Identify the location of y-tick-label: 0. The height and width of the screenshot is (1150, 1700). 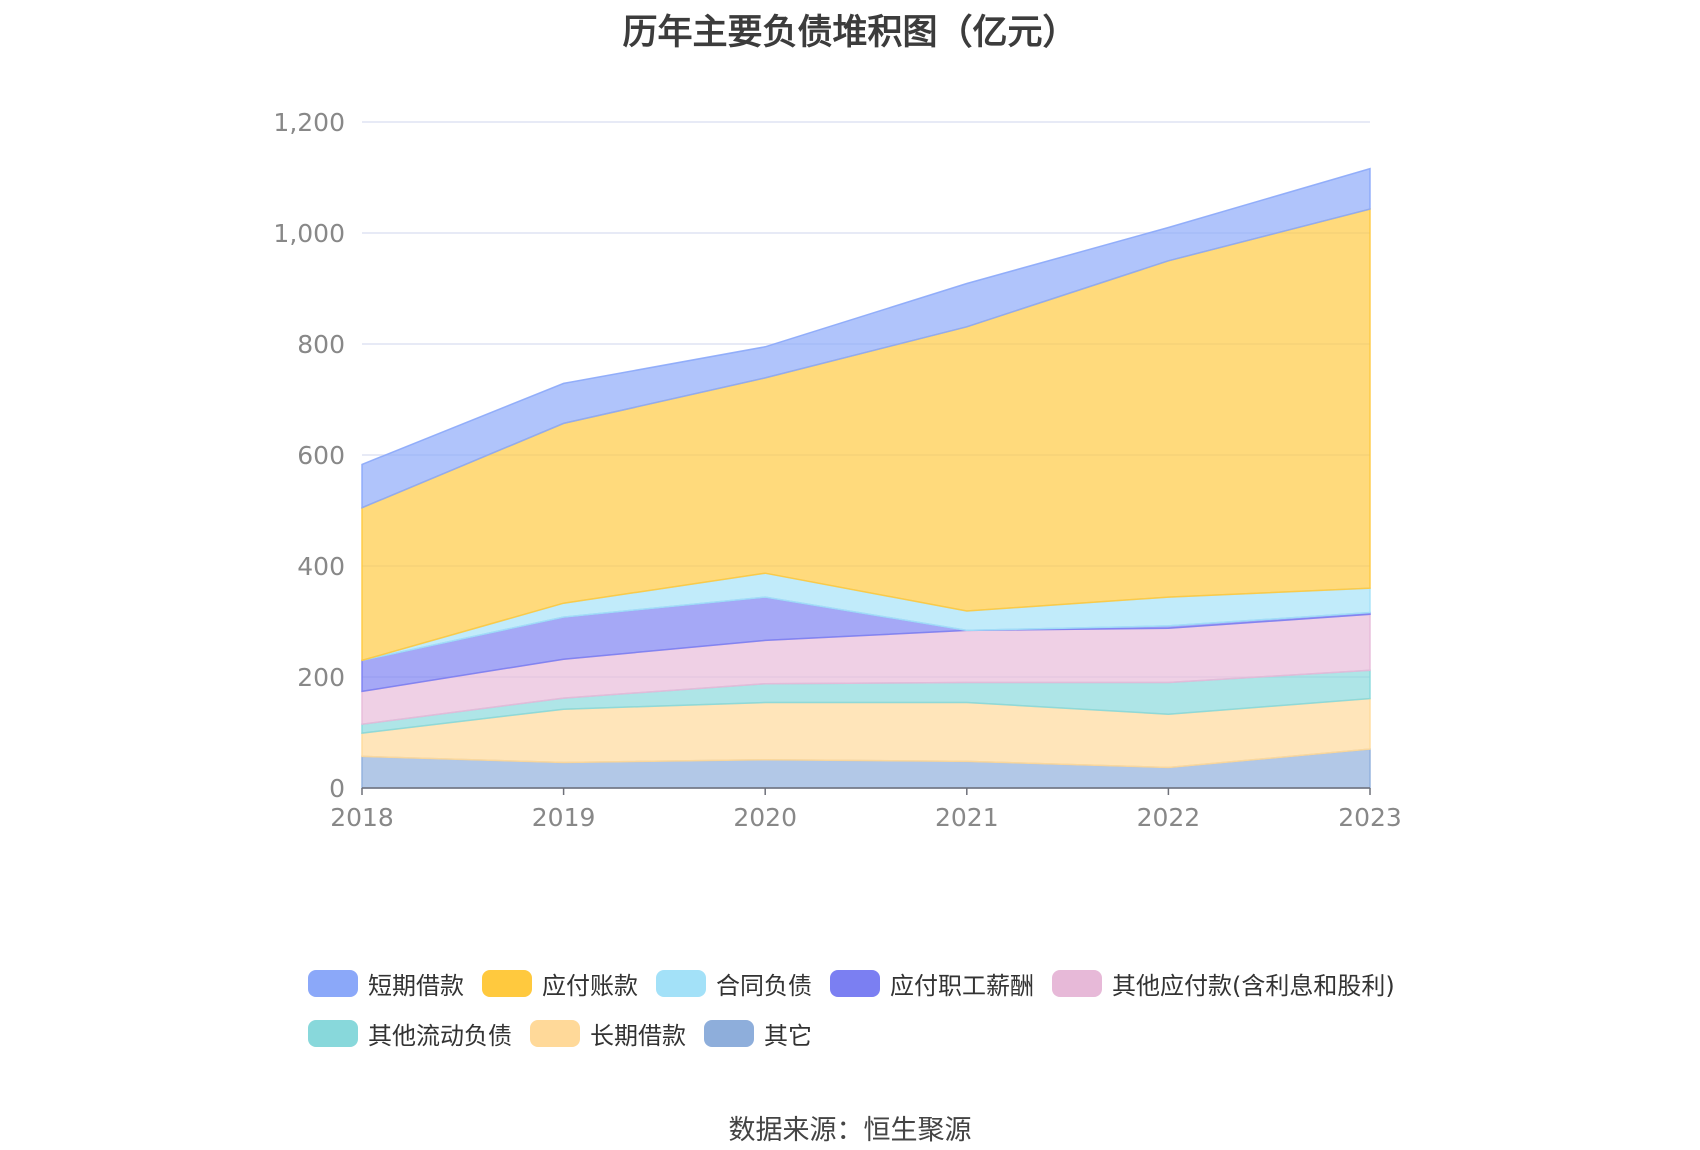
(337, 788).